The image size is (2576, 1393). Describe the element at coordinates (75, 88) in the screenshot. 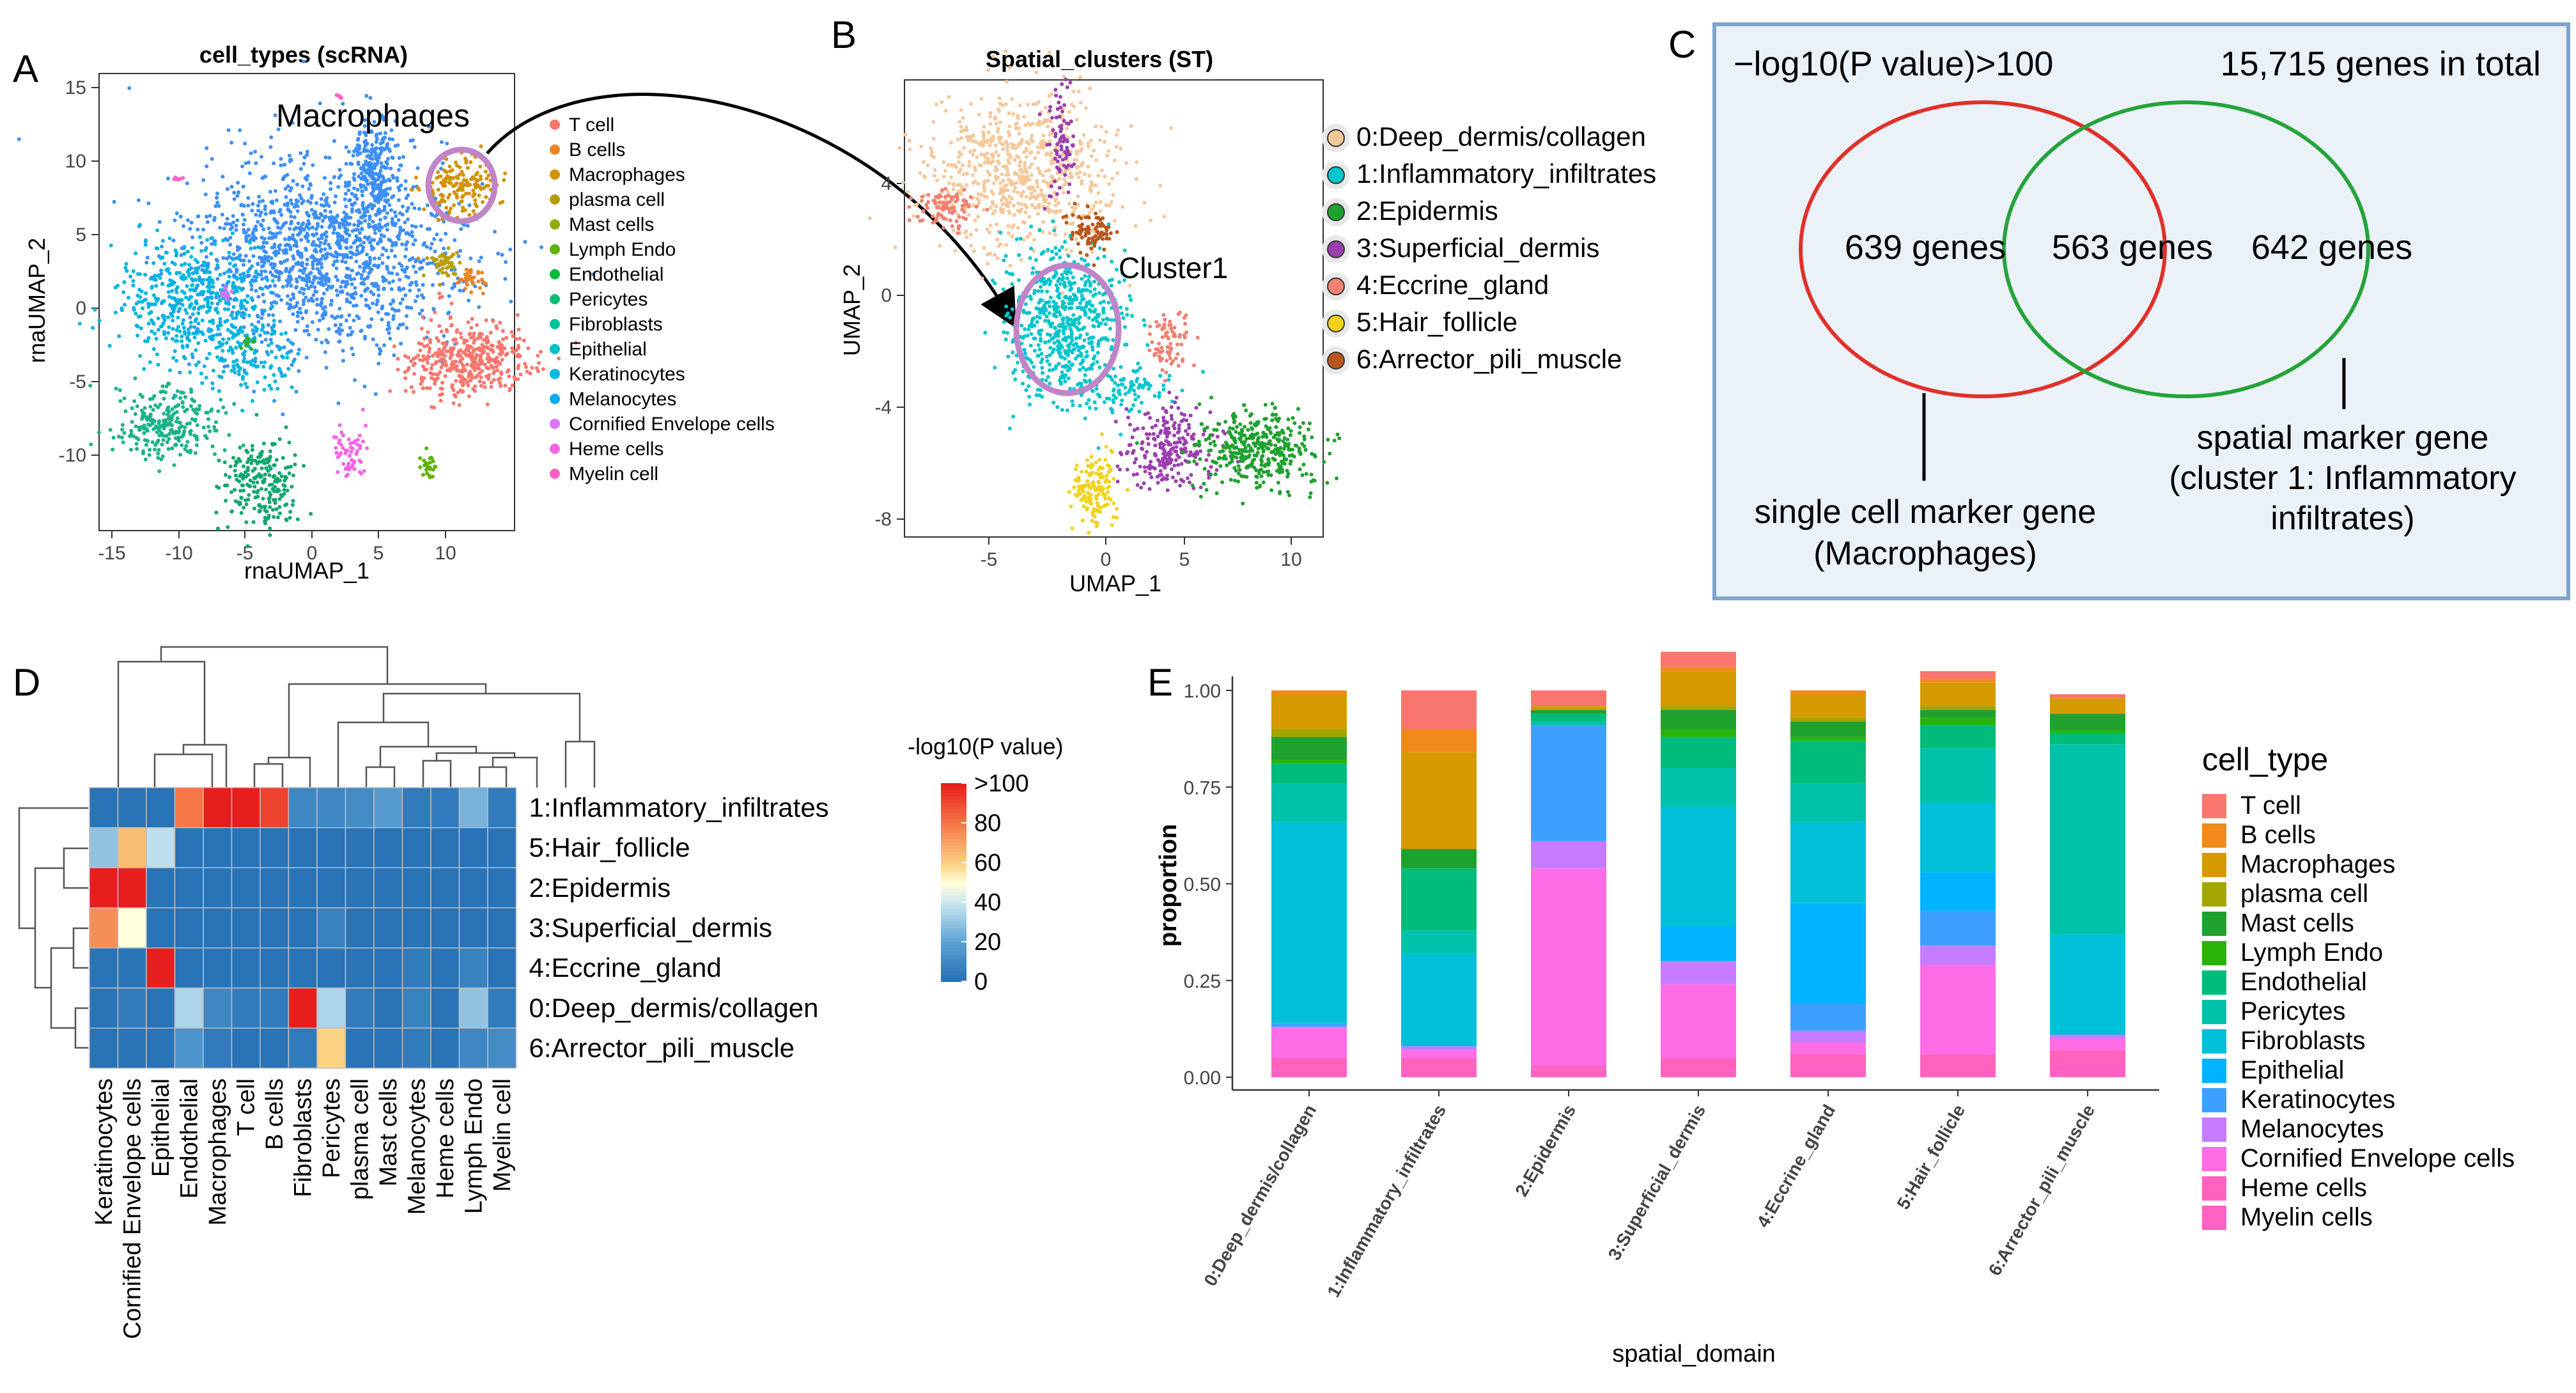

I see `panel-a-ytick-label: 15` at that location.